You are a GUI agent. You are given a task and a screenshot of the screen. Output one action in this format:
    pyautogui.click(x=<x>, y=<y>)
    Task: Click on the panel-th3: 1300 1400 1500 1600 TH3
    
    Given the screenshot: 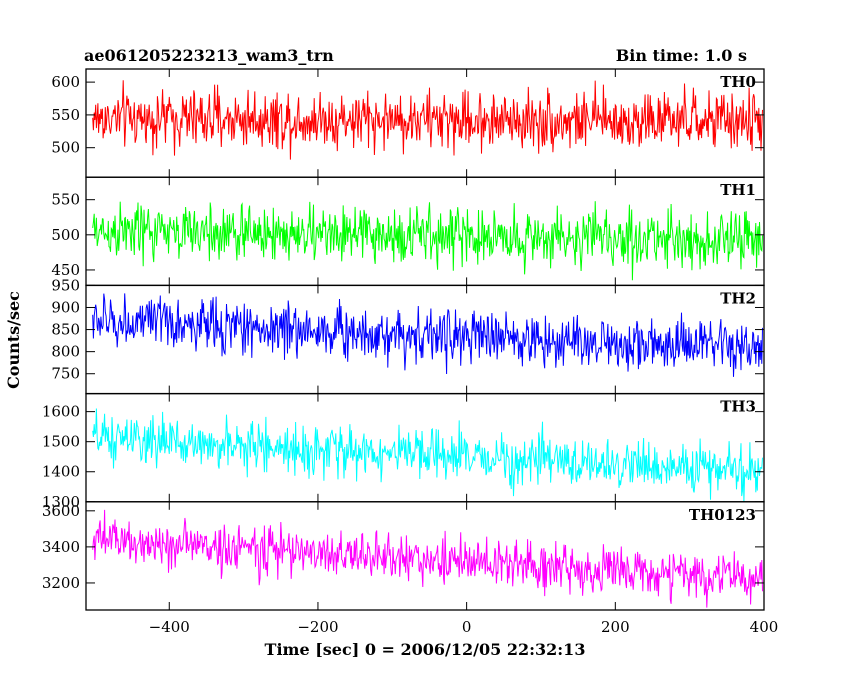 What is the action you would take?
    pyautogui.click(x=403, y=451)
    